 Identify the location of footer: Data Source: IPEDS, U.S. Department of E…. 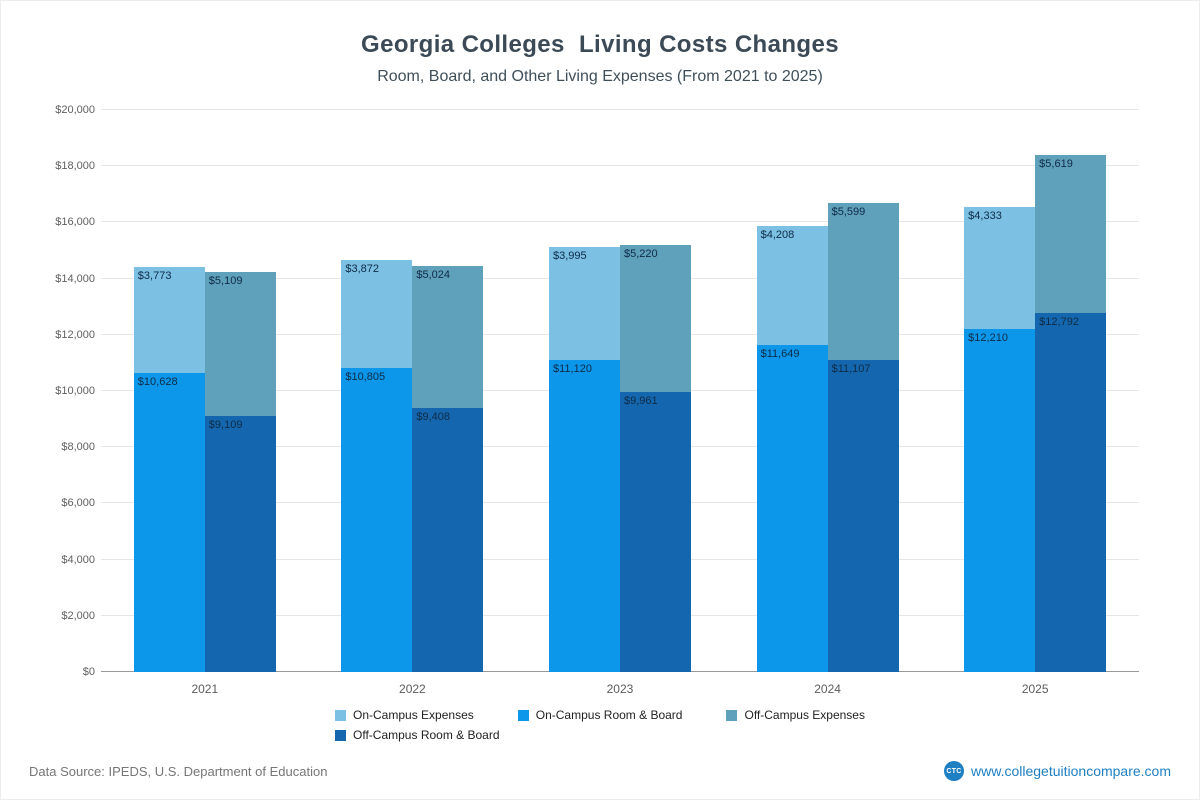
(600, 771).